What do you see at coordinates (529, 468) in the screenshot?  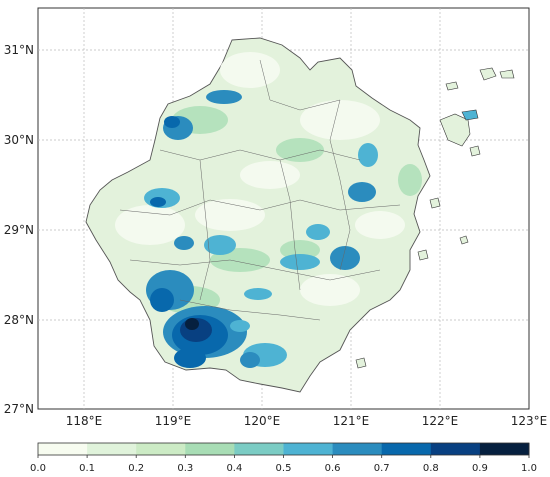 I see `colorbar-tick-label: 1.0` at bounding box center [529, 468].